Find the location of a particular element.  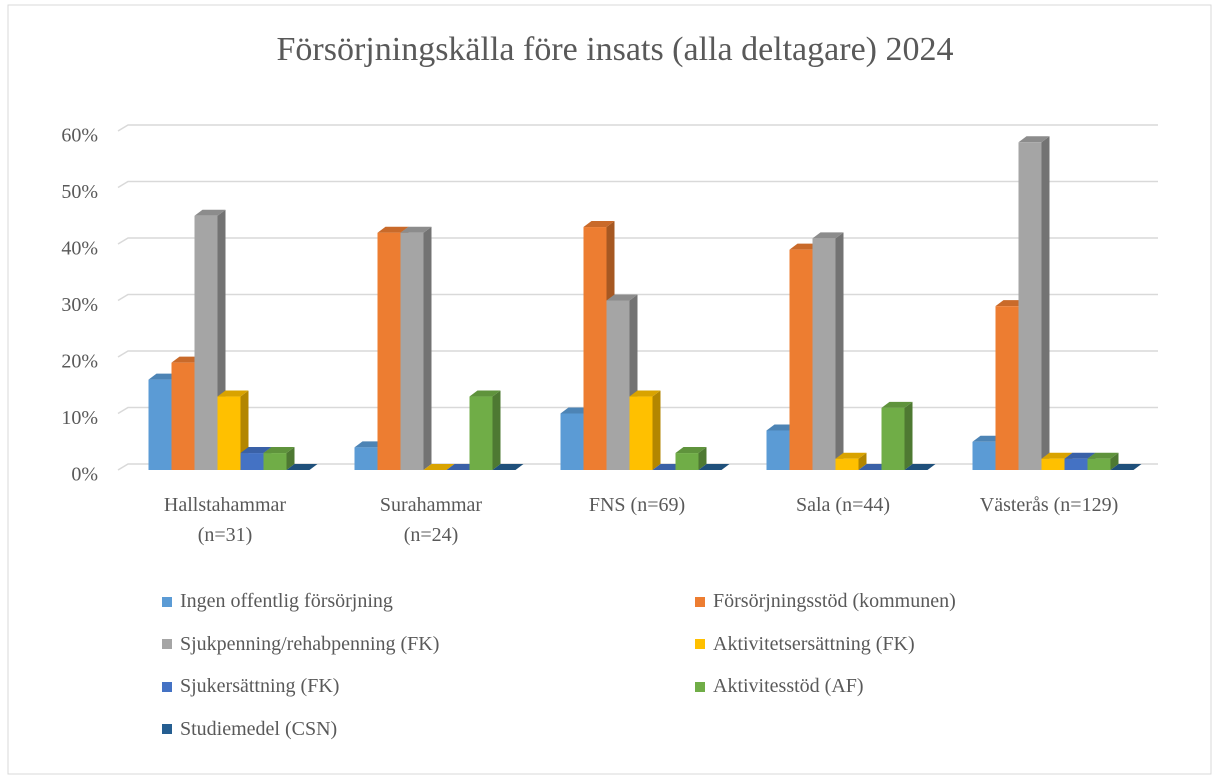

legend-label: Ingen offentlig försörjning is located at coordinates (286, 601).